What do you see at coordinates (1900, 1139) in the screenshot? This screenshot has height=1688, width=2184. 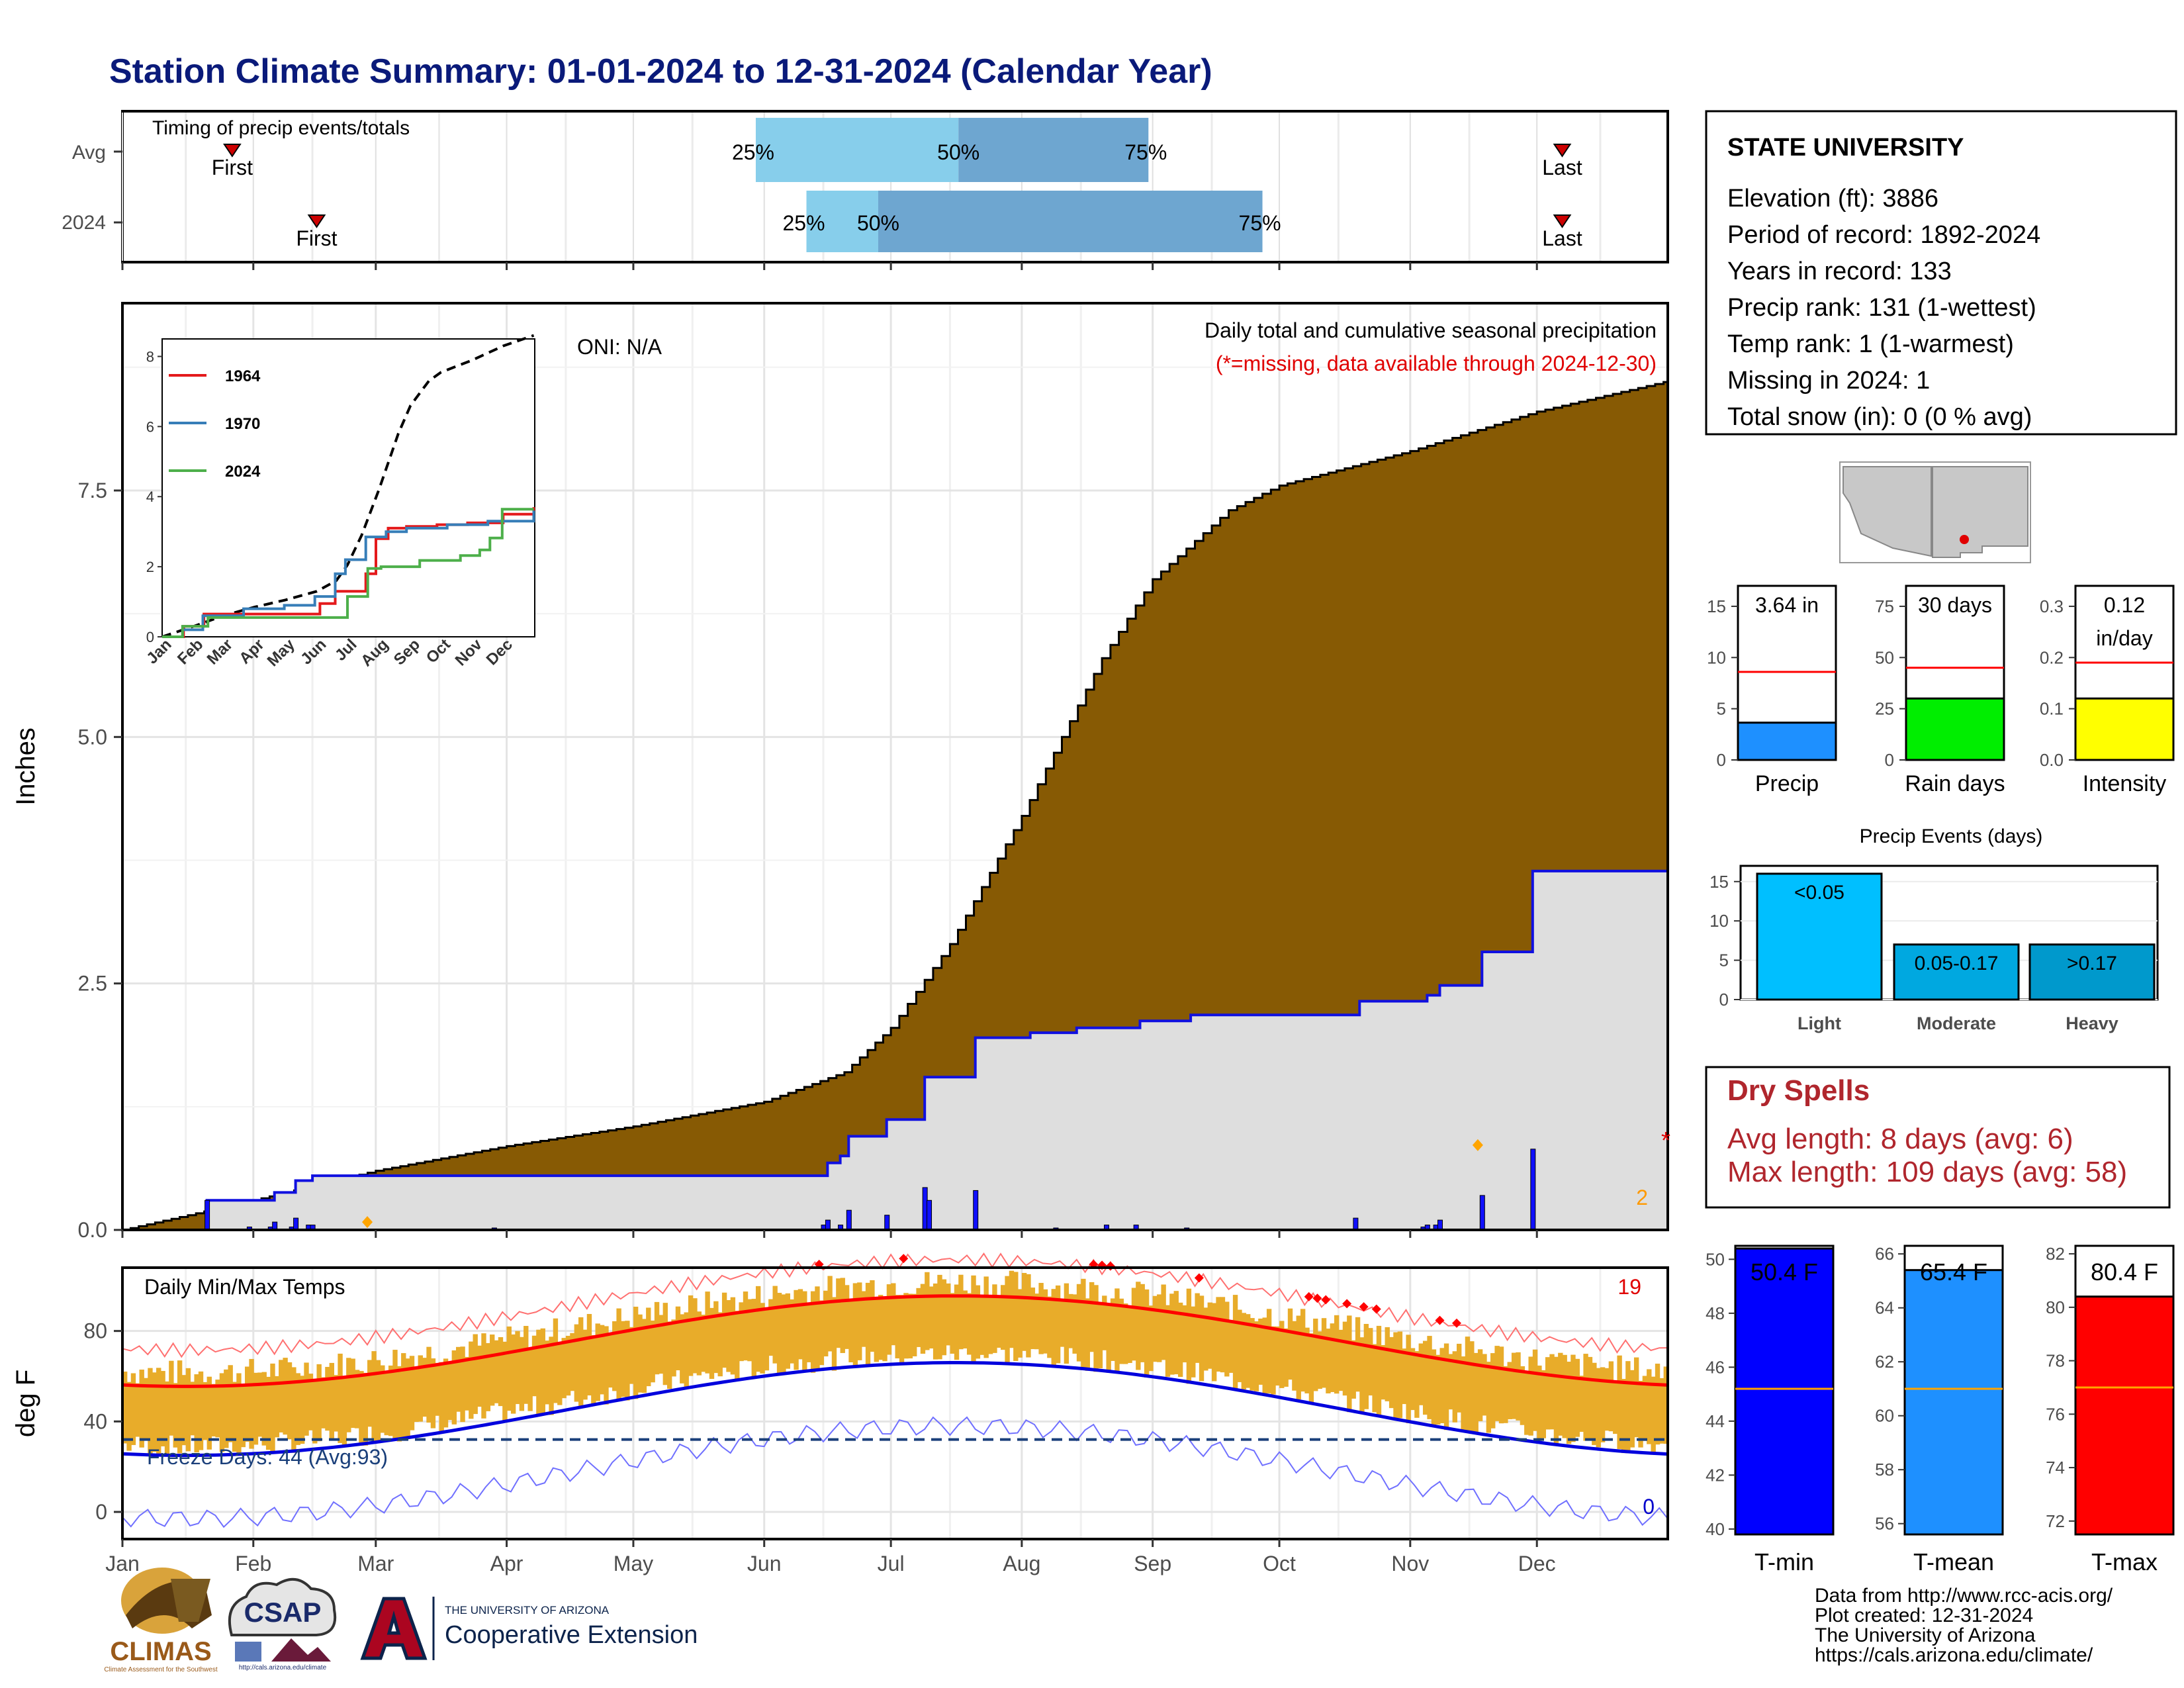 I see `dry-spells-avg: Avg length: 8 days (avg: 6)` at bounding box center [1900, 1139].